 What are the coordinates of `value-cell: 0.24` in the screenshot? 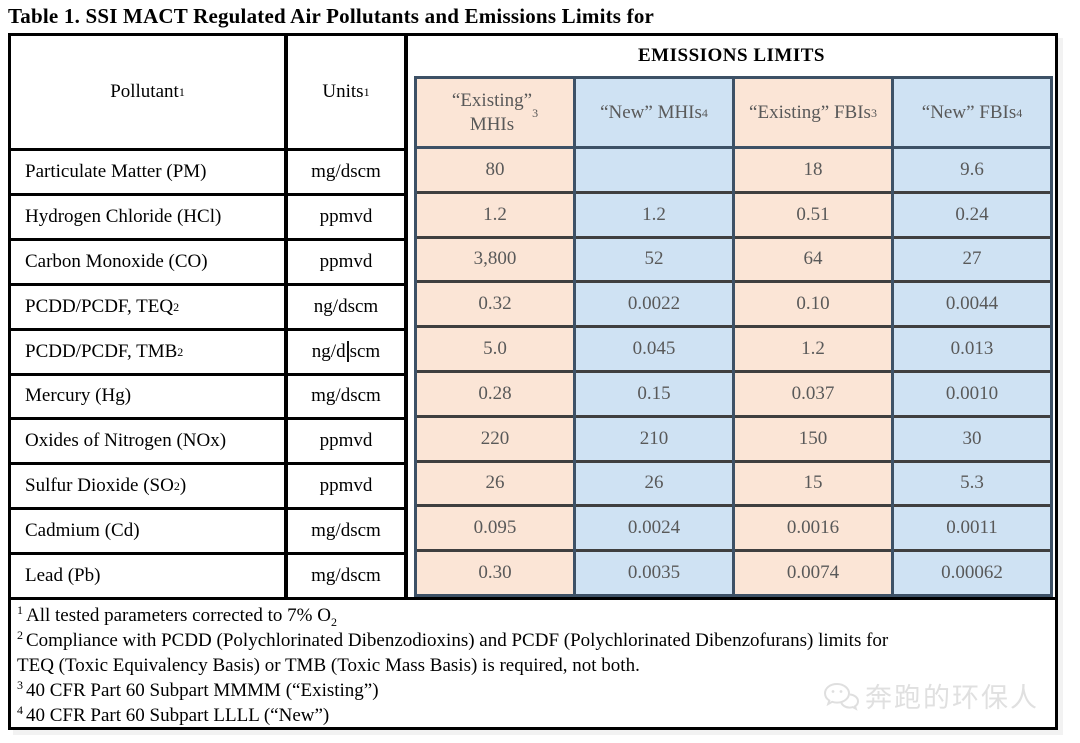 It's located at (972, 213).